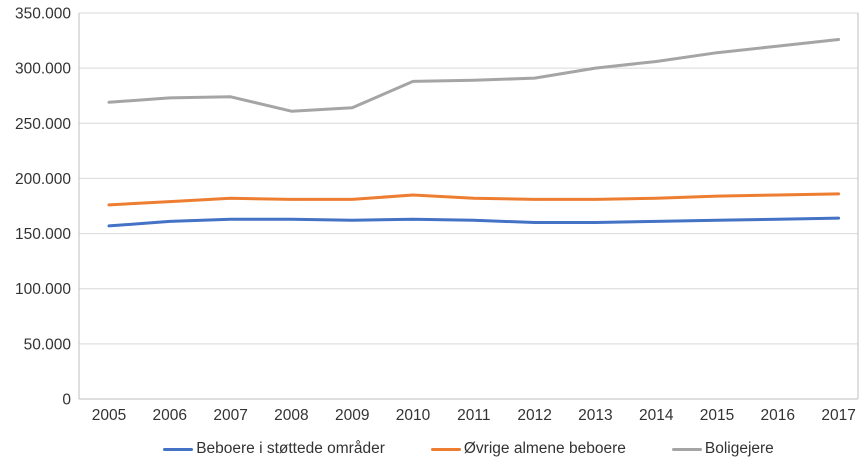  I want to click on y-axis-tick-label: 300.000, so click(43, 69).